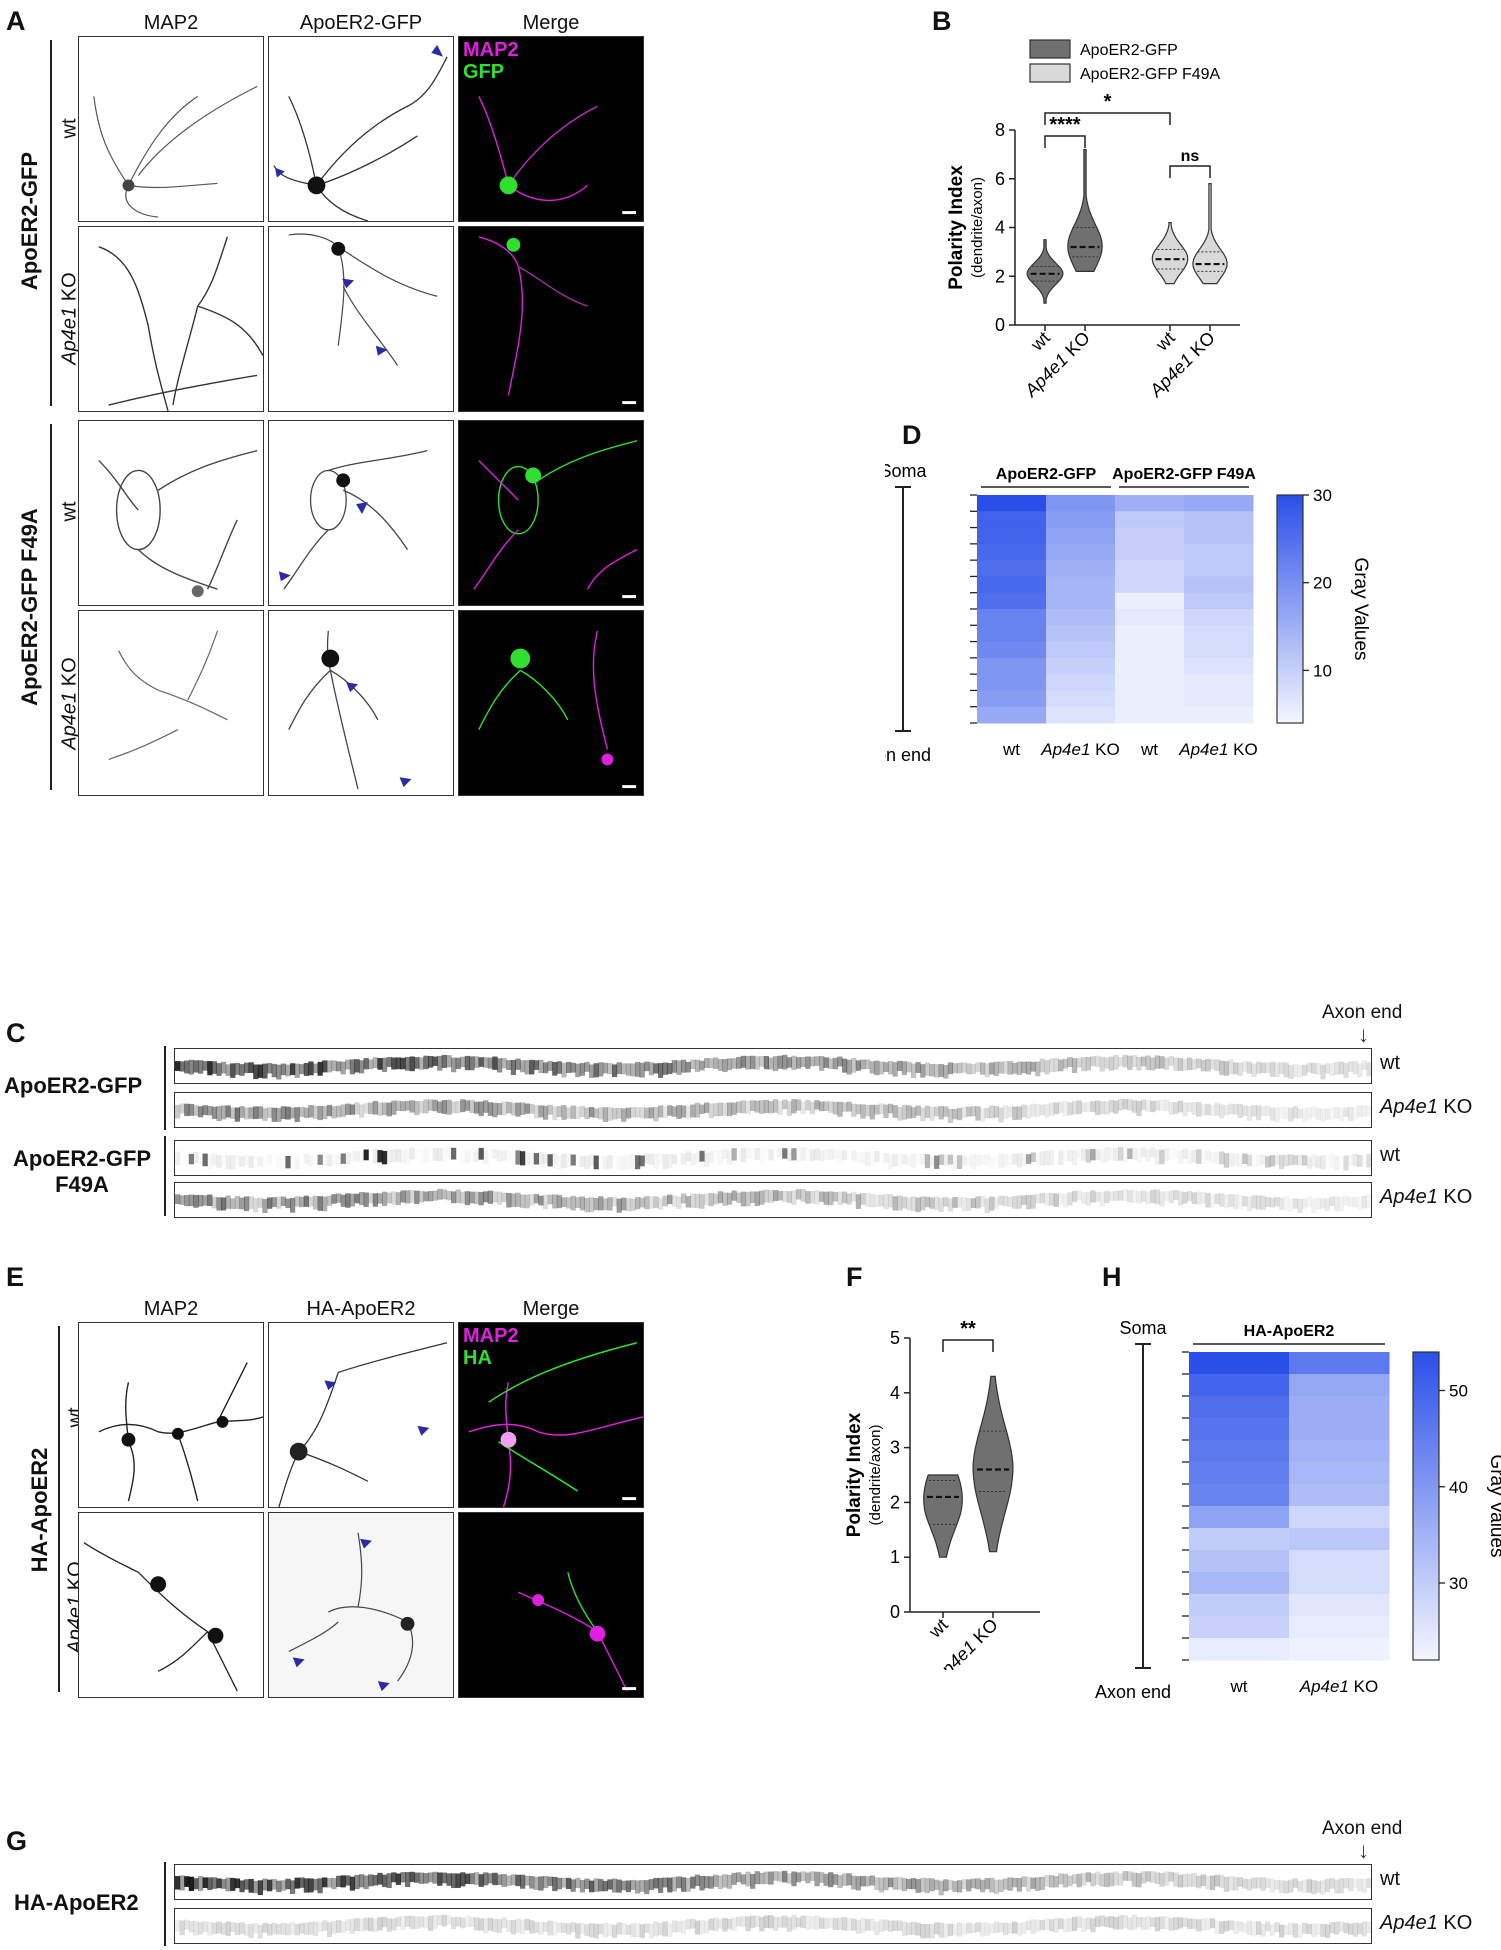  What do you see at coordinates (1000, 130) in the screenshot?
I see `y-tick-label: 8` at bounding box center [1000, 130].